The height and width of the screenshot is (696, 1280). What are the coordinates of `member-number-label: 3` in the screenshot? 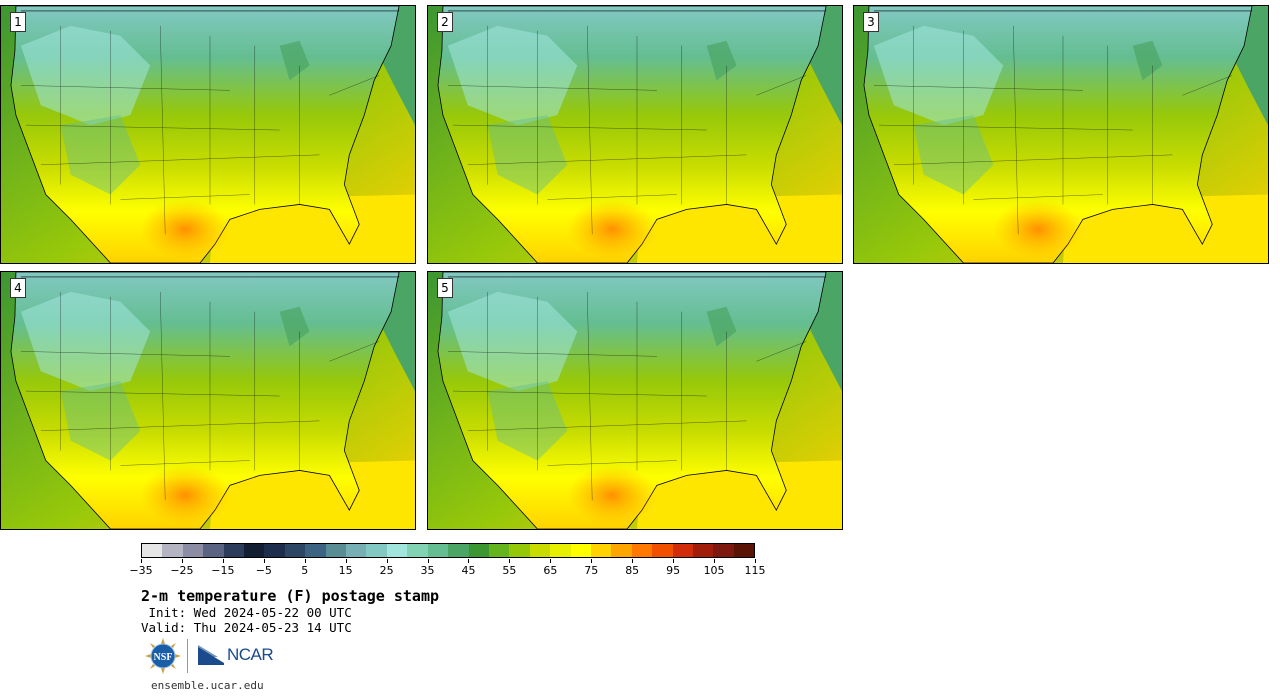 It's located at (871, 22).